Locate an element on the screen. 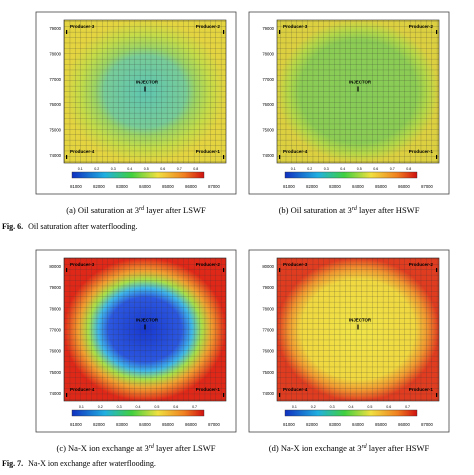 The image size is (474, 475). figure-text: Na-X ion exchange after waterflooding. is located at coordinates (92, 463).